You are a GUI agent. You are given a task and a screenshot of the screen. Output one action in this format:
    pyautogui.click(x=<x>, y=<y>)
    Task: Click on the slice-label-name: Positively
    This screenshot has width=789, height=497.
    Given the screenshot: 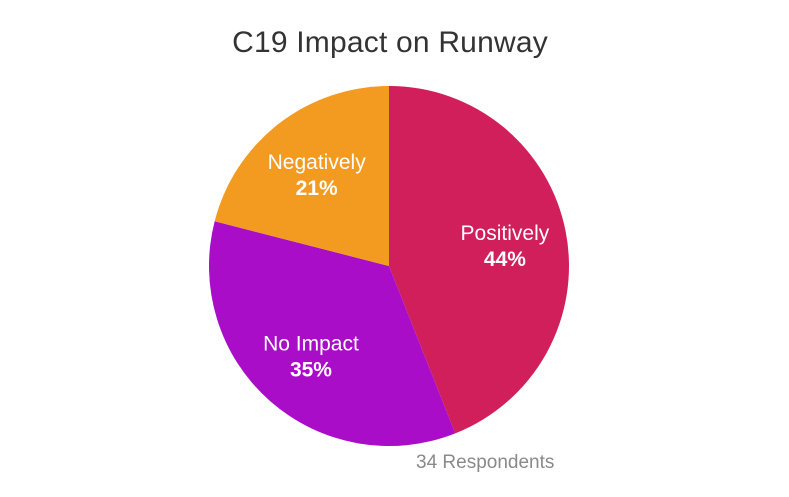 What is the action you would take?
    pyautogui.click(x=505, y=233)
    